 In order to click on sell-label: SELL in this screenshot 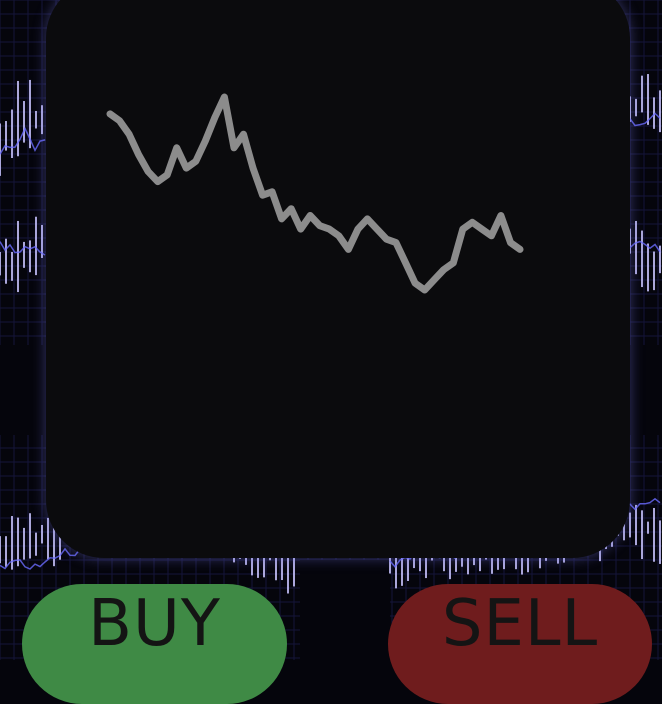, I will do `click(520, 624)`.